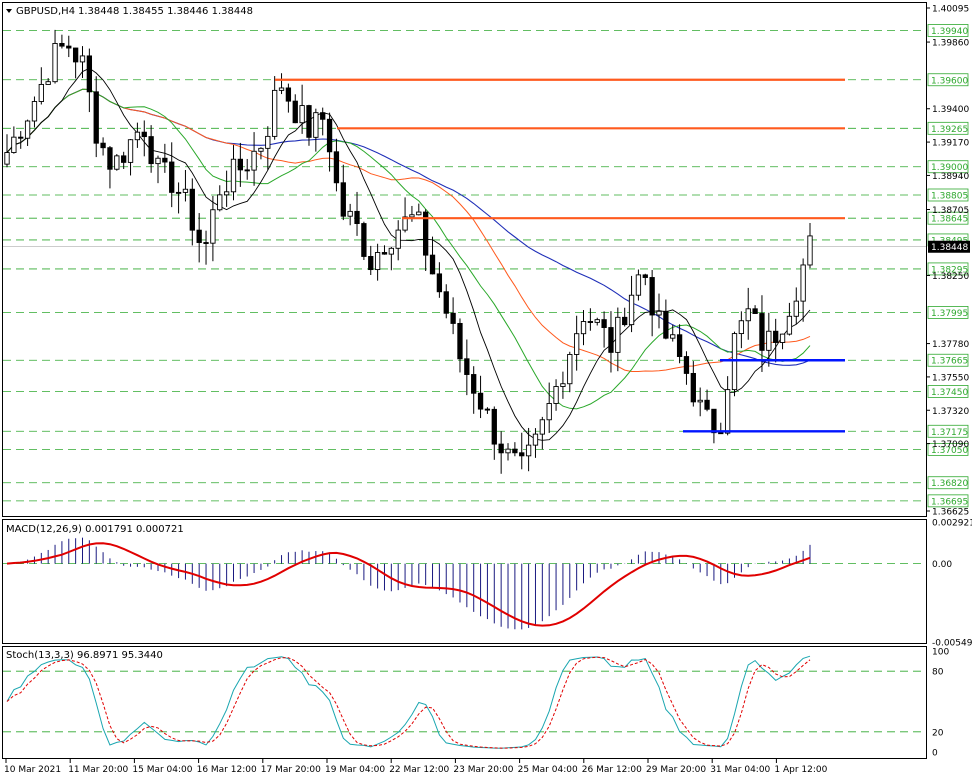 The height and width of the screenshot is (782, 972). Describe the element at coordinates (942, 565) in the screenshot. I see `macd-axis-label: 0.00` at that location.